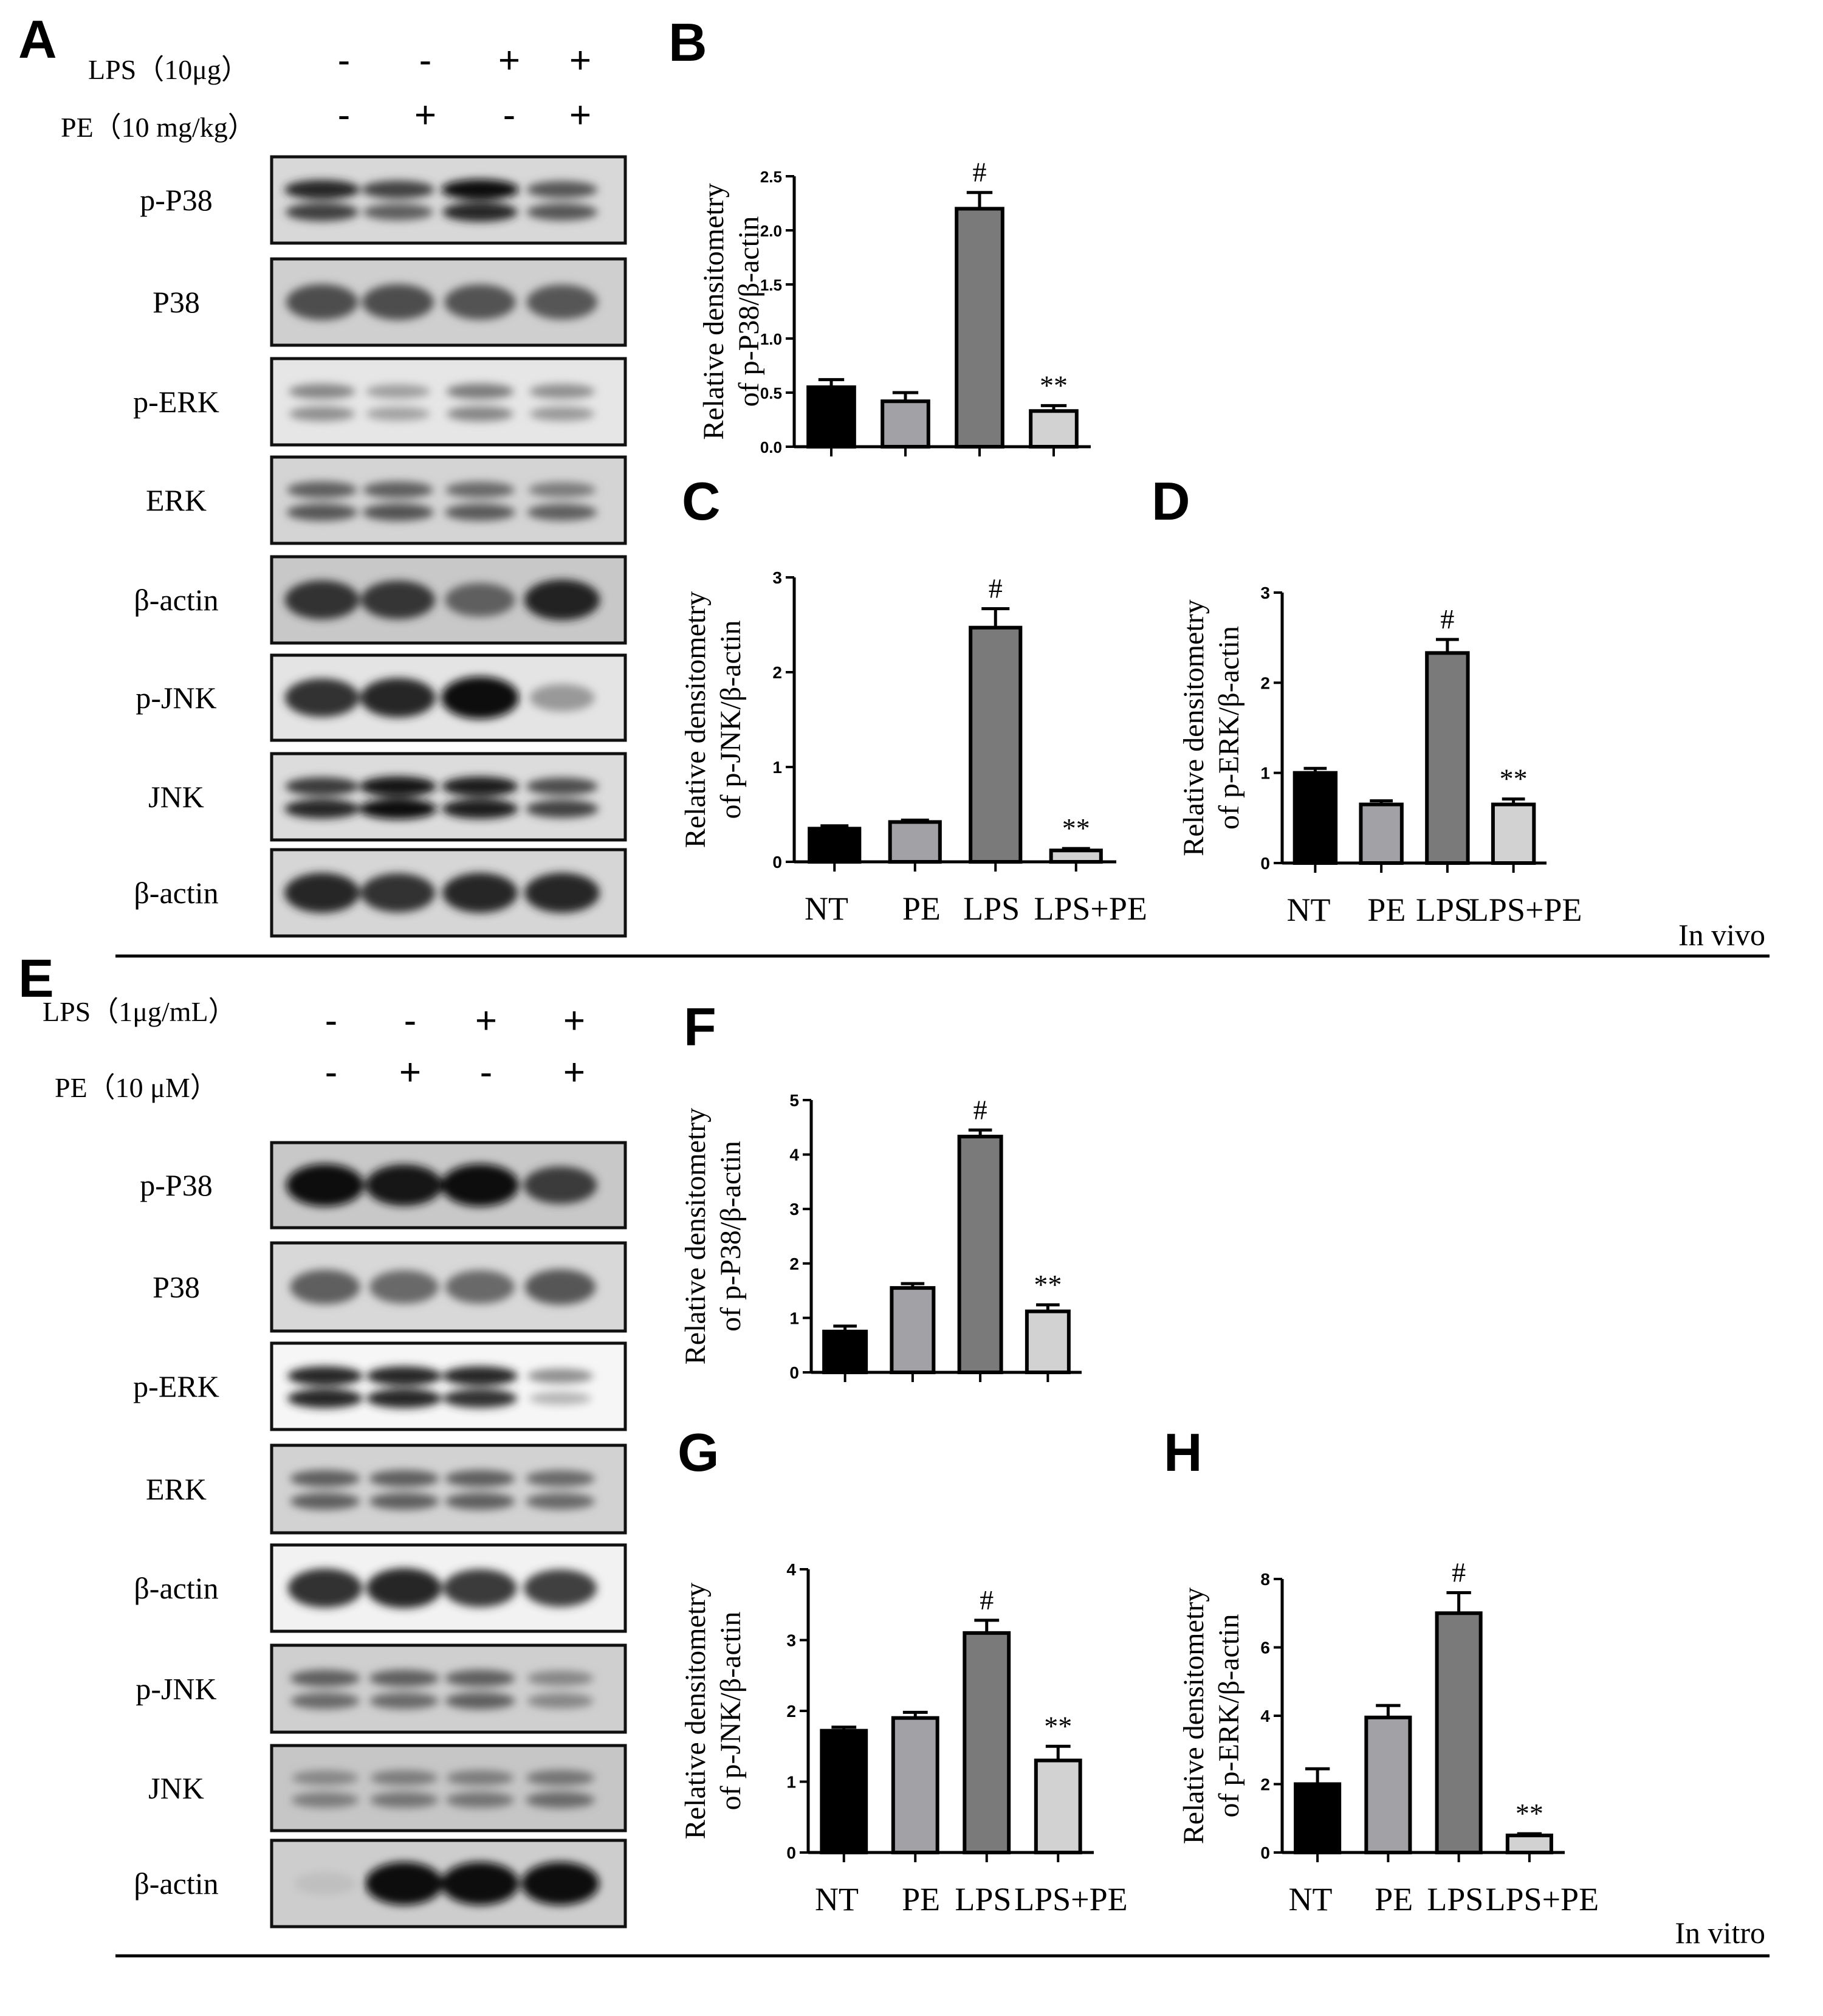 This screenshot has width=1823, height=2016. Describe the element at coordinates (176, 797) in the screenshot. I see `blot-label: JNK` at that location.